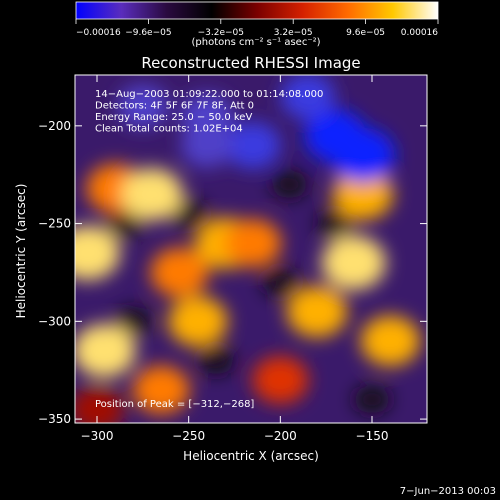 Image resolution: width=500 pixels, height=500 pixels. Describe the element at coordinates (209, 94) in the screenshot. I see `info-line: 14−Aug−2003 01:09:22.000 to 01:14:08.000` at that location.